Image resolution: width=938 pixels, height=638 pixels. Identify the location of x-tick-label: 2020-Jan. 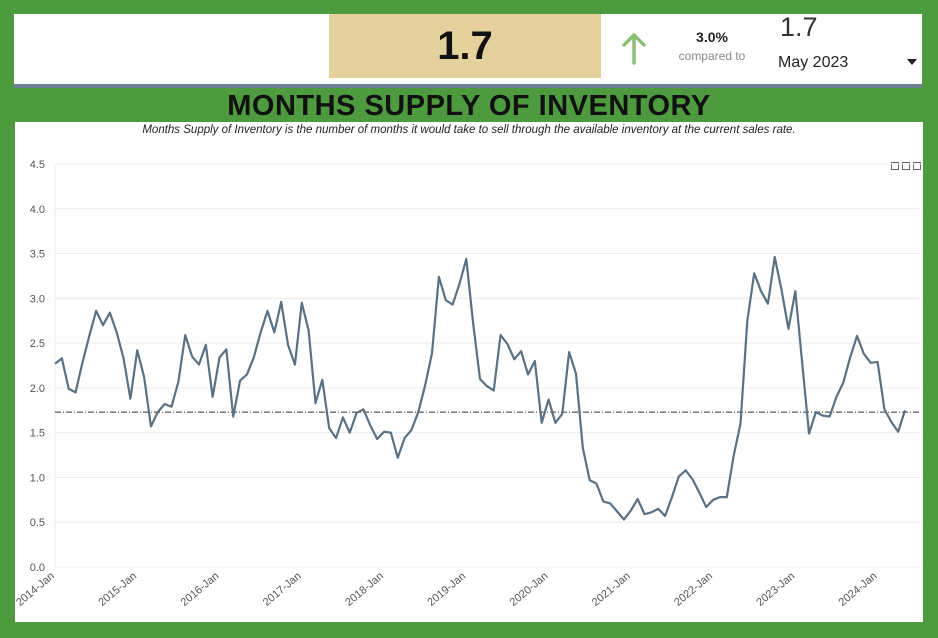
(529, 589).